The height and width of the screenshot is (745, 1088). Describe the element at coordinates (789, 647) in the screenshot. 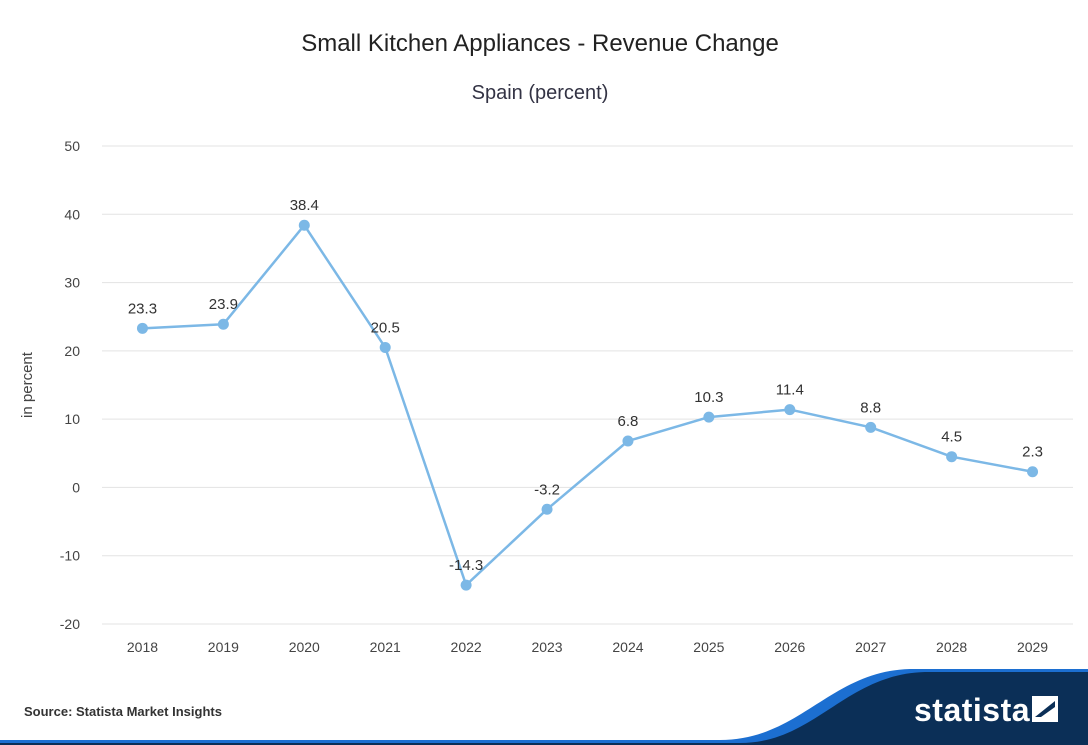

I see `x-tick-label: 2026` at that location.